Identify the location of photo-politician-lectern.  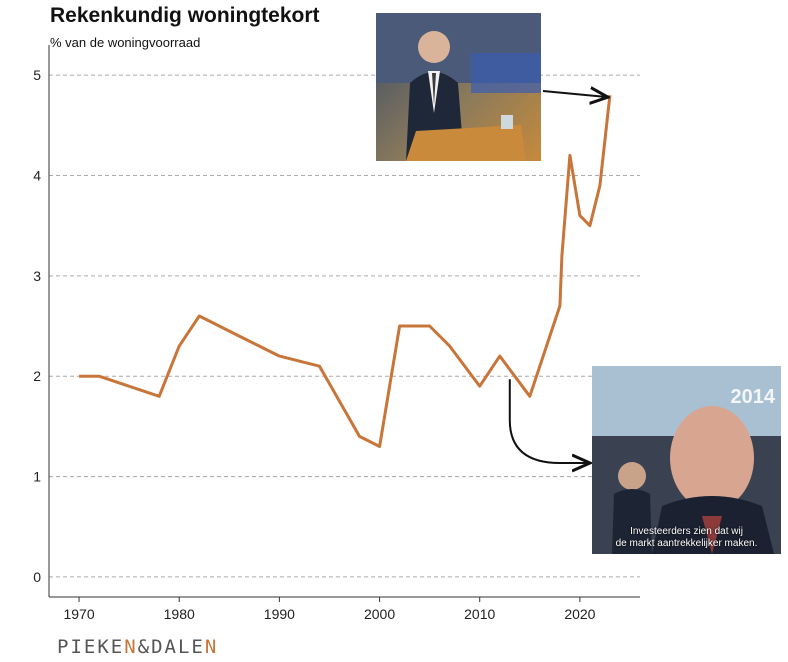
(458, 87).